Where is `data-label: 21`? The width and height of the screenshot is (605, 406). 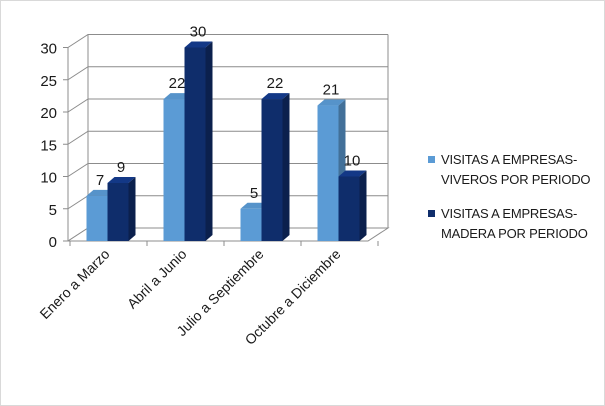
data-label: 21 is located at coordinates (331, 90).